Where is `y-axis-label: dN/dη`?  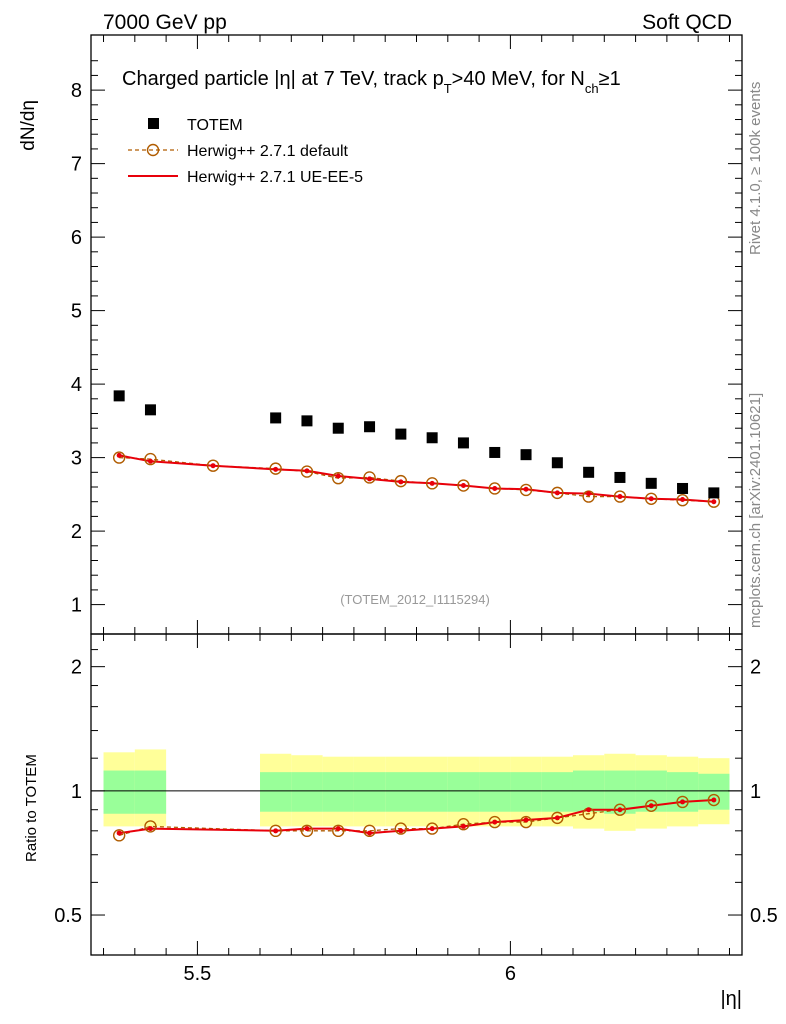 y-axis-label: dN/dη is located at coordinates (28, 125).